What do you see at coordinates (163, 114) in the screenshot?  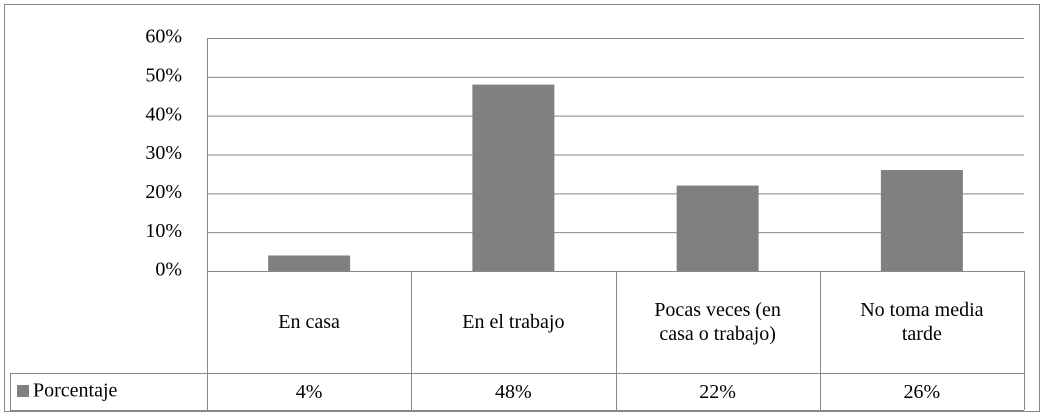 I see `y-tick-label: 40%` at bounding box center [163, 114].